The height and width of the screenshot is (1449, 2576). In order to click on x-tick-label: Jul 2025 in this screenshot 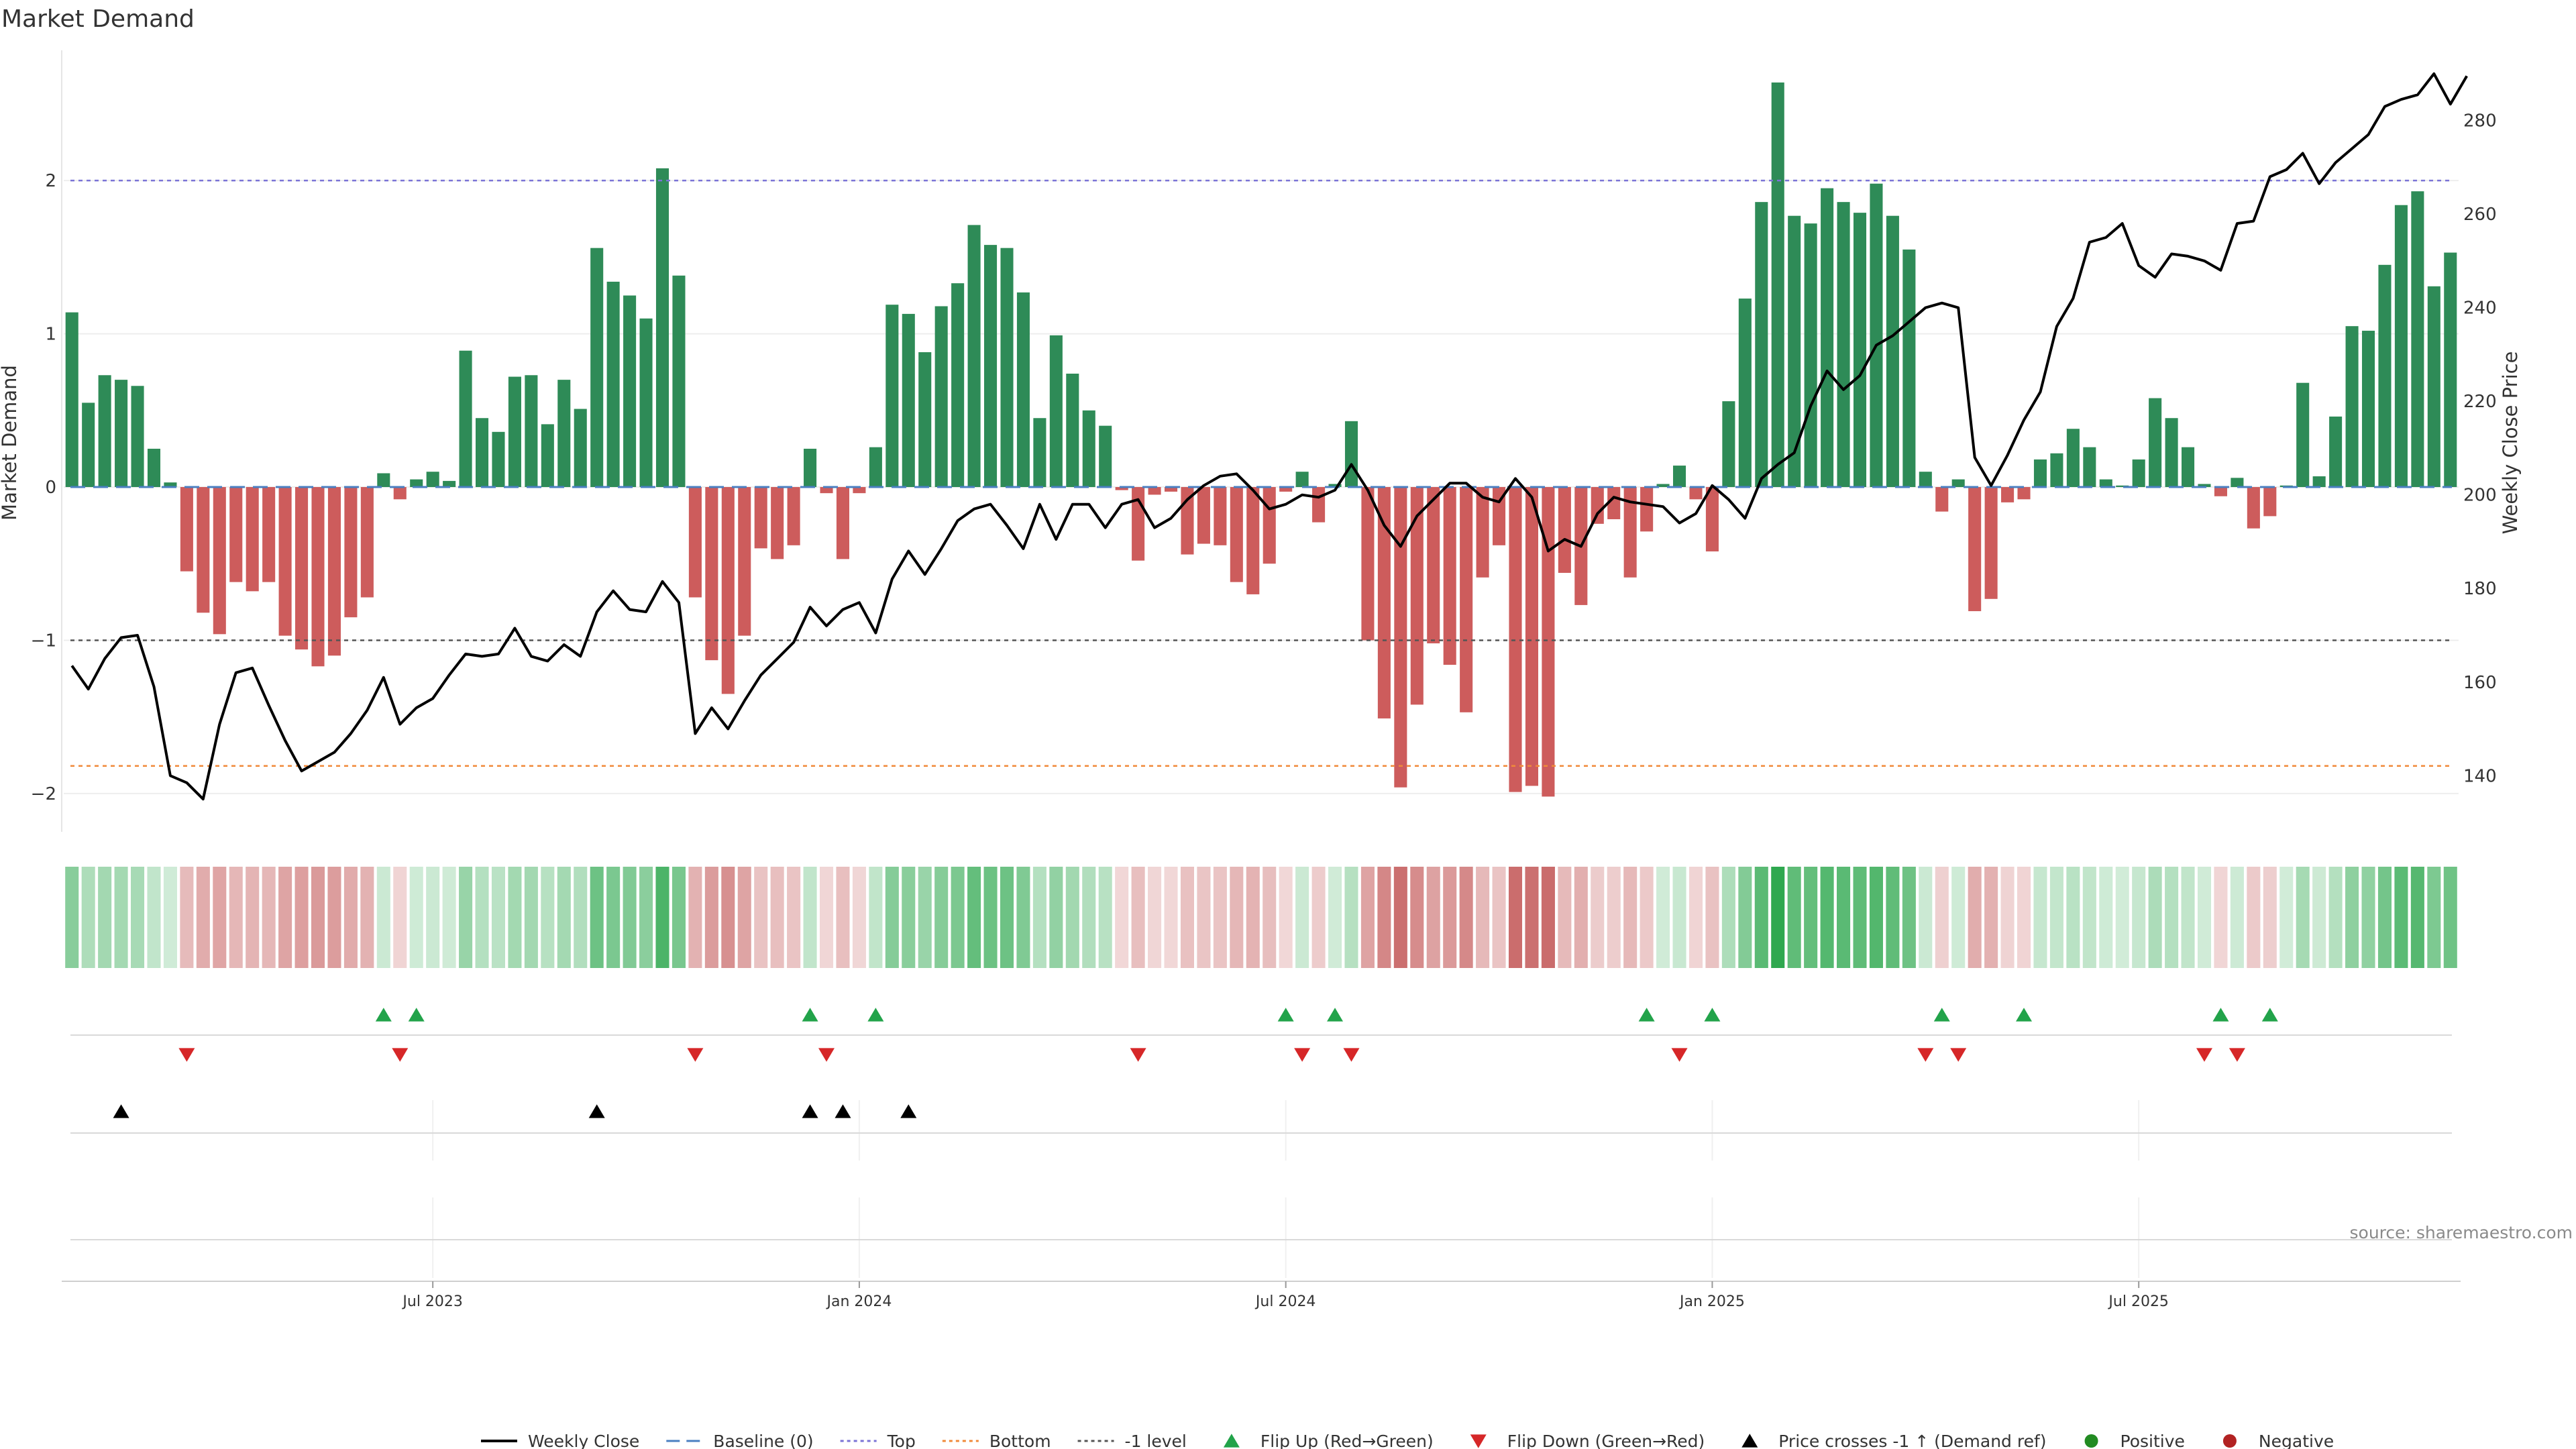, I will do `click(2138, 1301)`.